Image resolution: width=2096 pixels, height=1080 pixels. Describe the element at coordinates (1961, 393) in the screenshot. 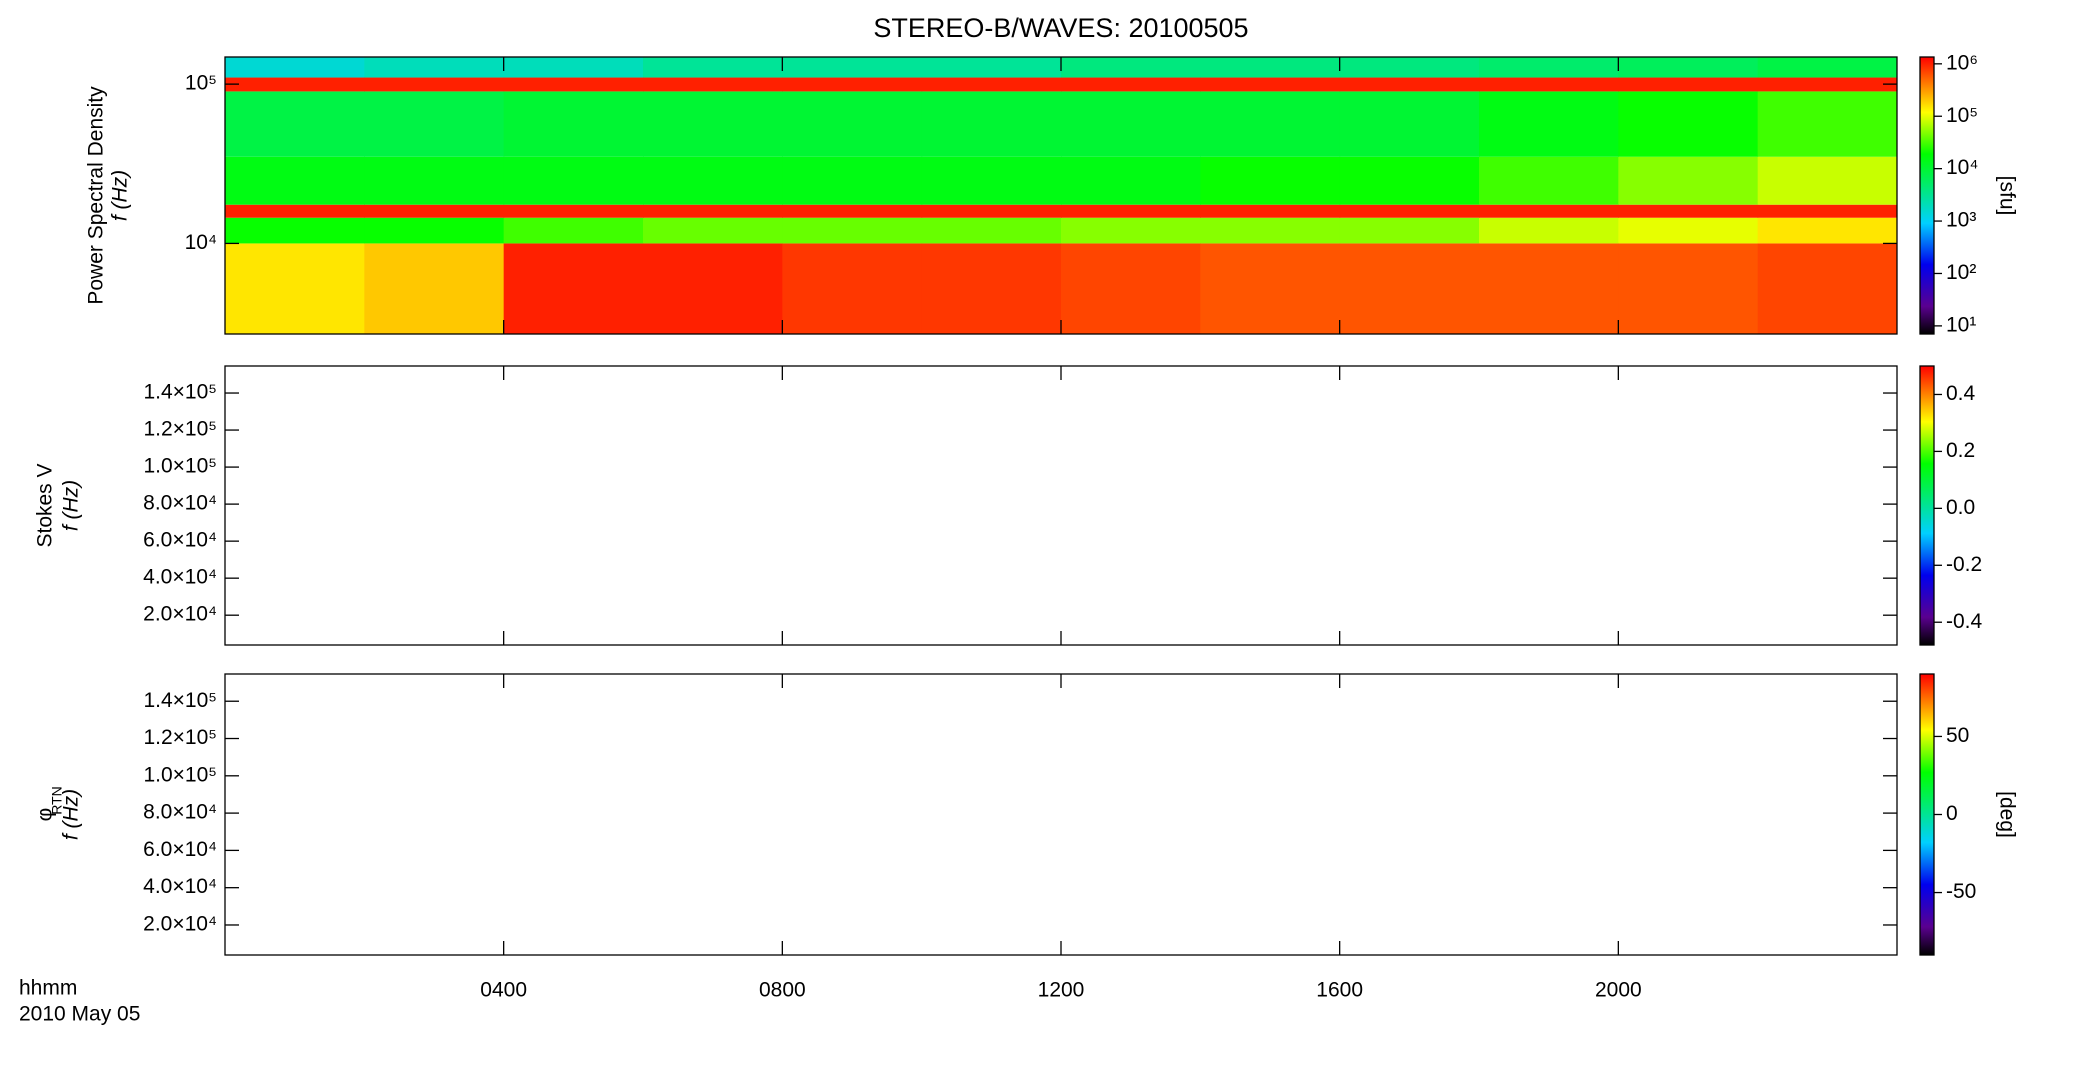

I see `colorbar-tick-label: 0.4` at that location.